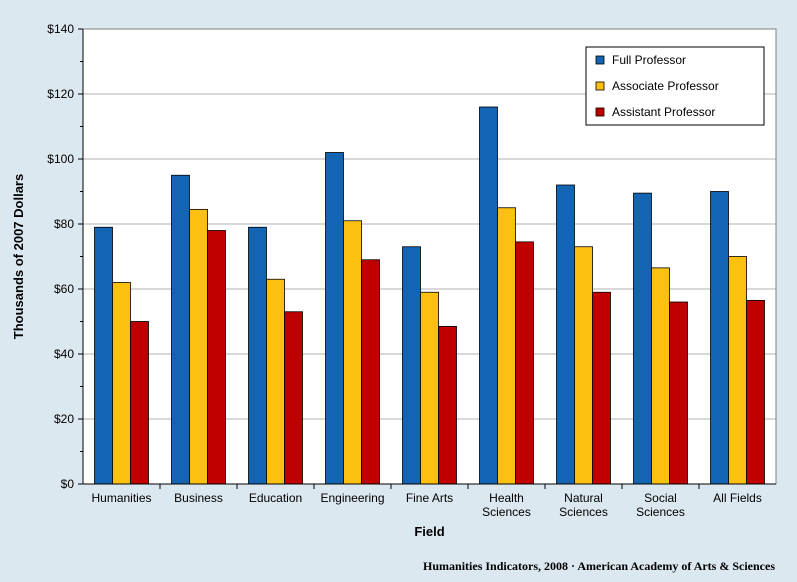  Describe the element at coordinates (18, 256) in the screenshot. I see `y-axis-title: Thousands of 2007 Dollars` at that location.